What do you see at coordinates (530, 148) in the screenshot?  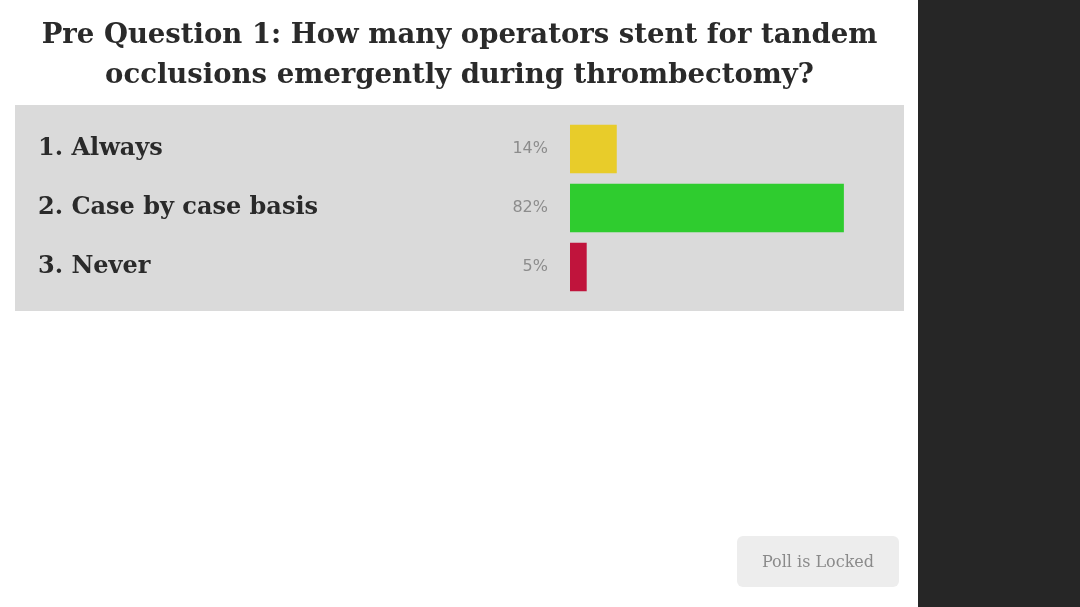 I see `data-label: 14%` at bounding box center [530, 148].